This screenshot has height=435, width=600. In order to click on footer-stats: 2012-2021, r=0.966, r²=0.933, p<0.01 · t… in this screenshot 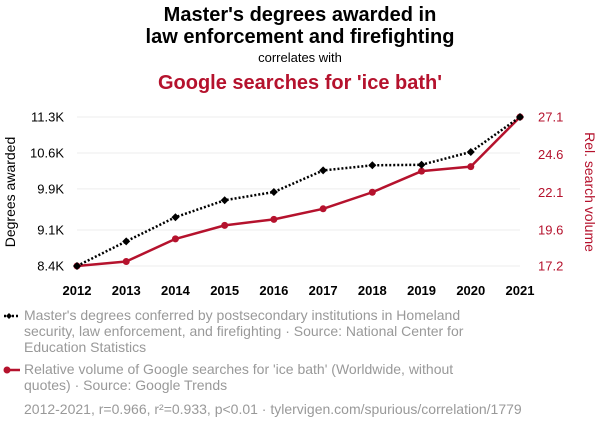, I will do `click(273, 409)`.